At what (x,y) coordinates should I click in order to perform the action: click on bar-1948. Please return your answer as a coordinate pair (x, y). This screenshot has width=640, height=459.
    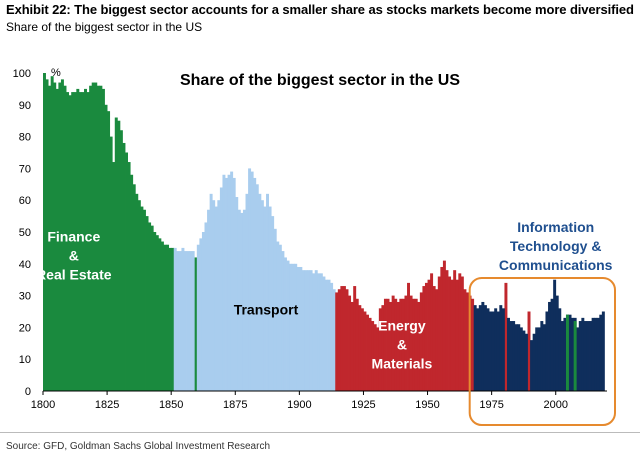
    Looking at the image, I should click on (424, 338).